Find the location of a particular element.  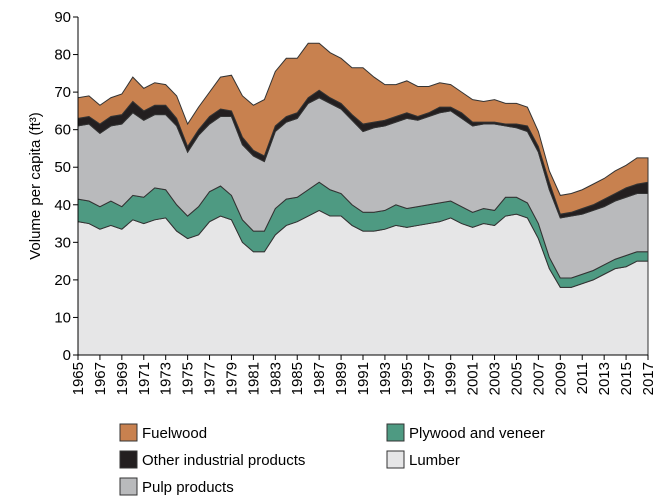

x-tick-label: 2013 is located at coordinates (604, 378).